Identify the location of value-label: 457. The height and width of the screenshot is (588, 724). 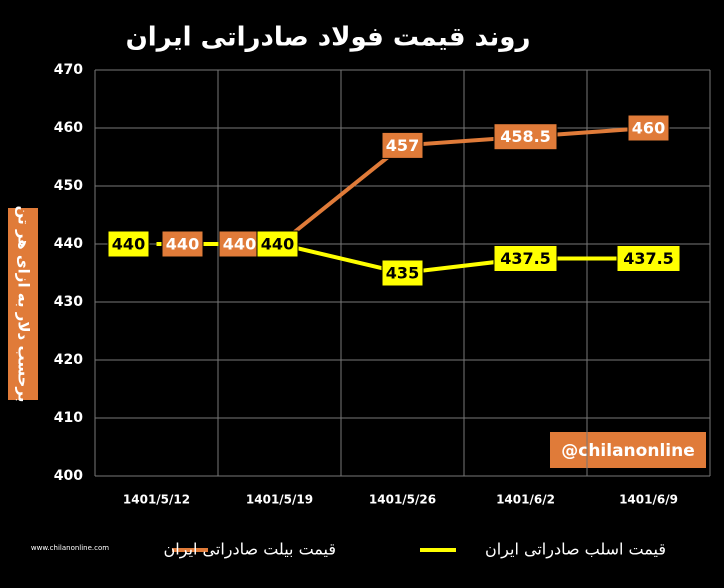
(402, 145).